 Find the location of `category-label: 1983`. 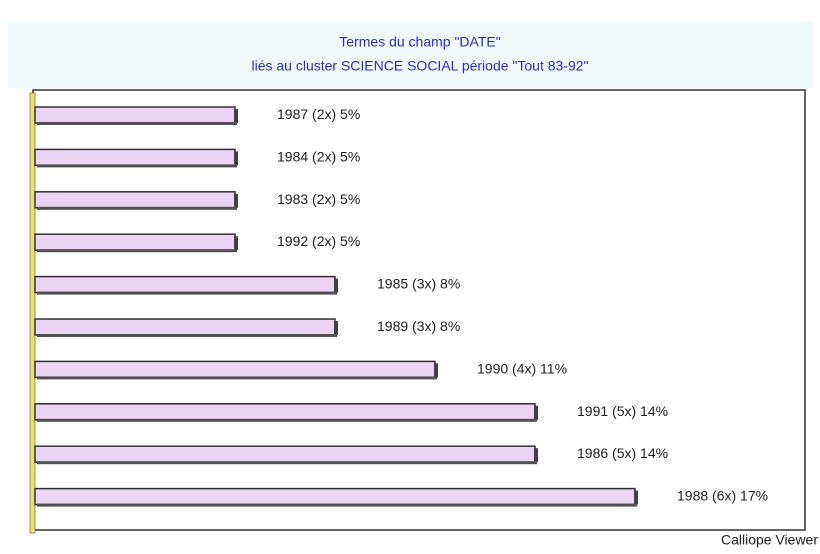

category-label: 1983 is located at coordinates (292, 199).